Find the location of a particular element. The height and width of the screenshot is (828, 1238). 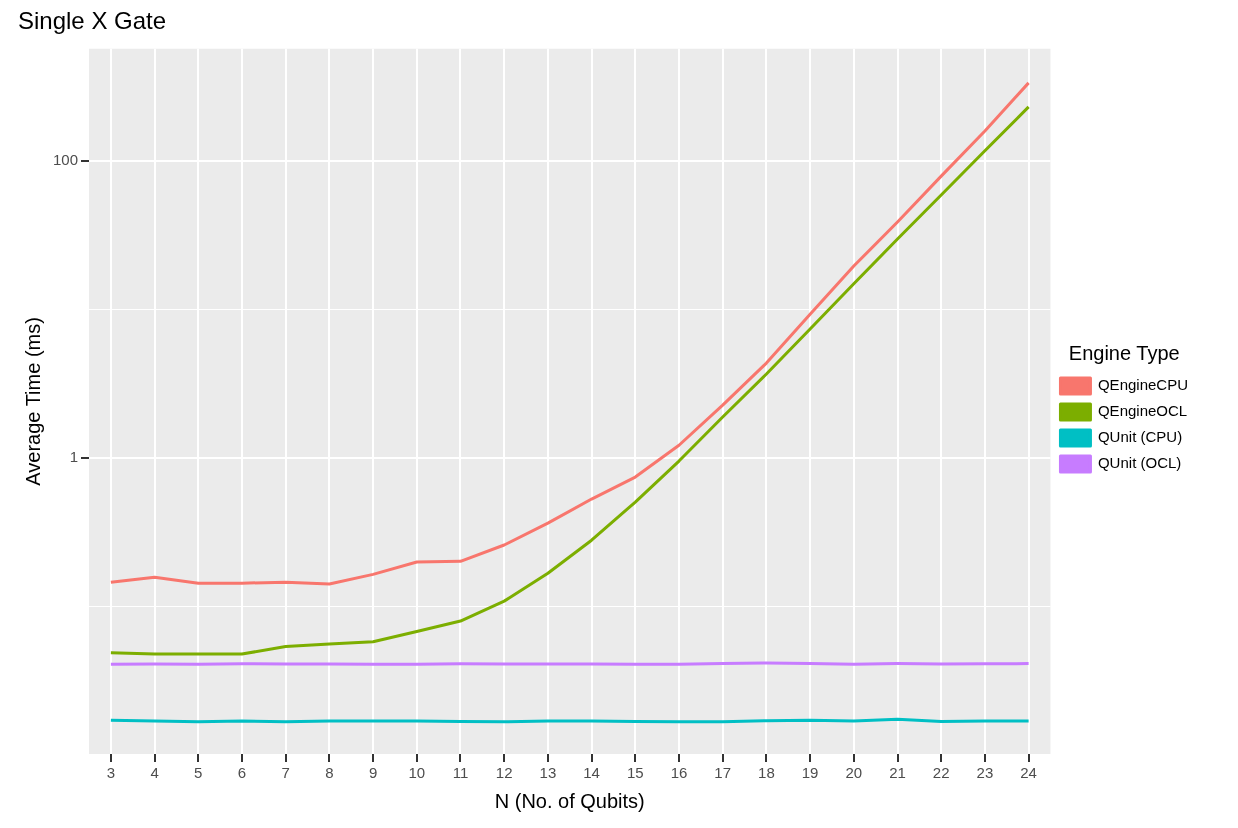

x-tick-label: 13 is located at coordinates (548, 773).